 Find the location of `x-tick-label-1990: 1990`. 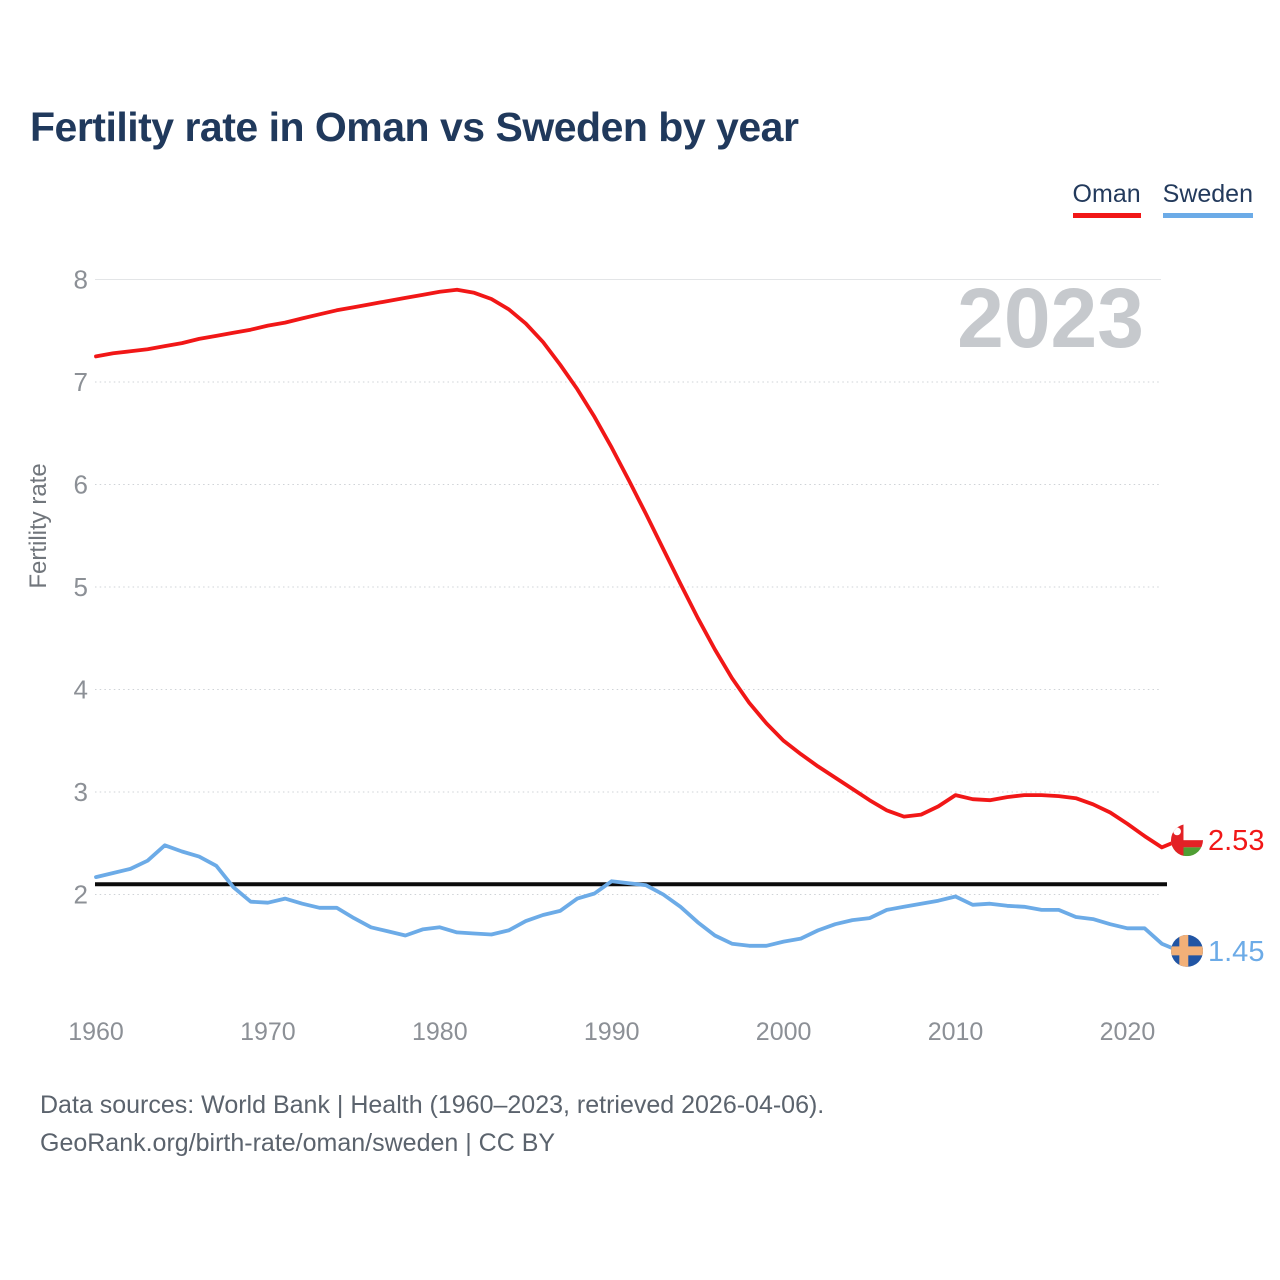

x-tick-label-1990: 1990 is located at coordinates (612, 1032).